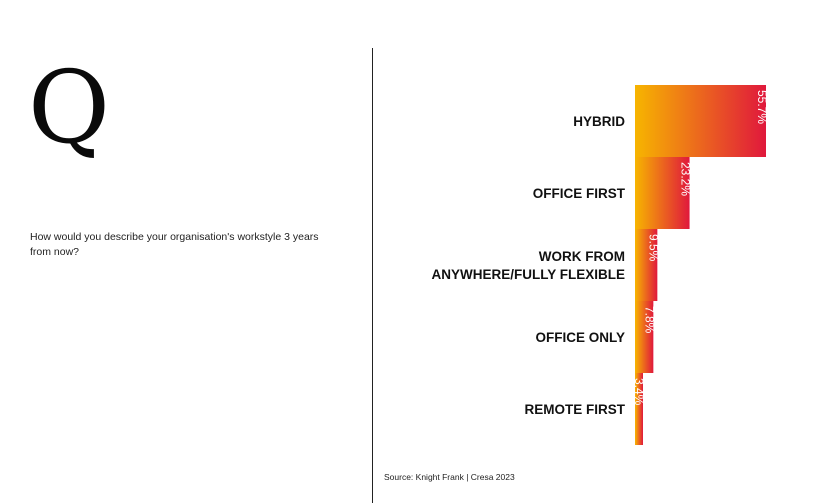 The image size is (819, 503). I want to click on category-label-4: REMOTE FIRST, so click(575, 409).